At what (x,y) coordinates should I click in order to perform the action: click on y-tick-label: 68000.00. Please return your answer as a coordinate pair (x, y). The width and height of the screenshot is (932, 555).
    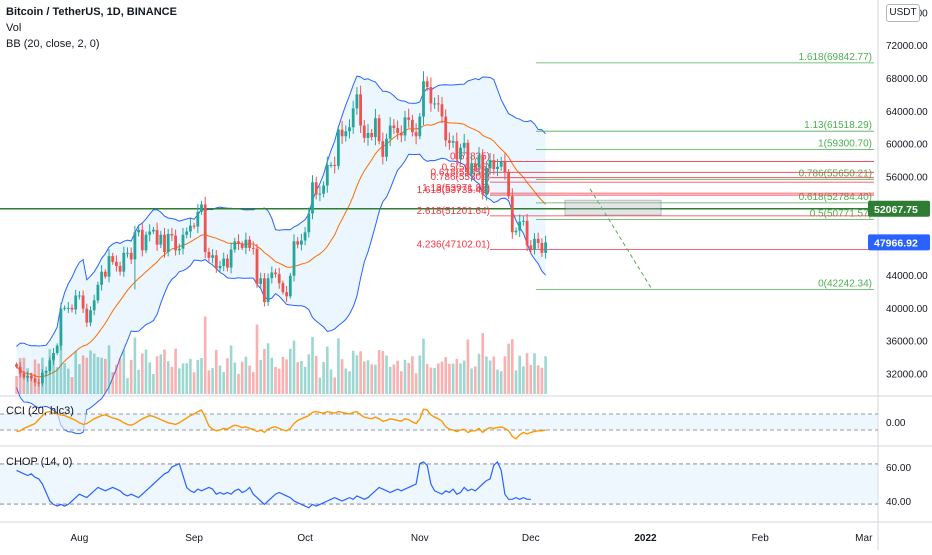
    Looking at the image, I should click on (907, 79).